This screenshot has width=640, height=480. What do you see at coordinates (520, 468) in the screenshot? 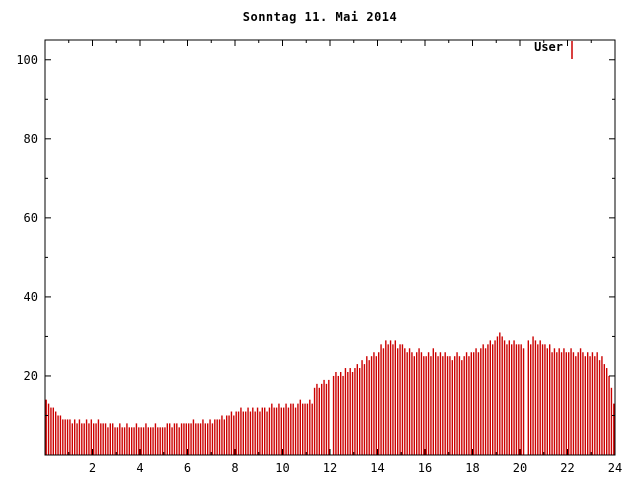
I see `x-tick-label: 20` at bounding box center [520, 468].